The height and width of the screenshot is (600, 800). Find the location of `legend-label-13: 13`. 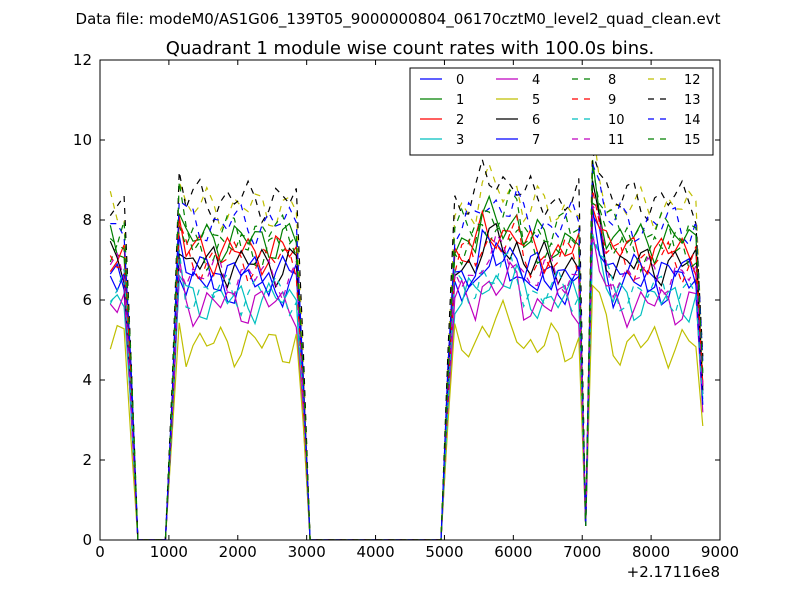

legend-label-13: 13 is located at coordinates (692, 100).